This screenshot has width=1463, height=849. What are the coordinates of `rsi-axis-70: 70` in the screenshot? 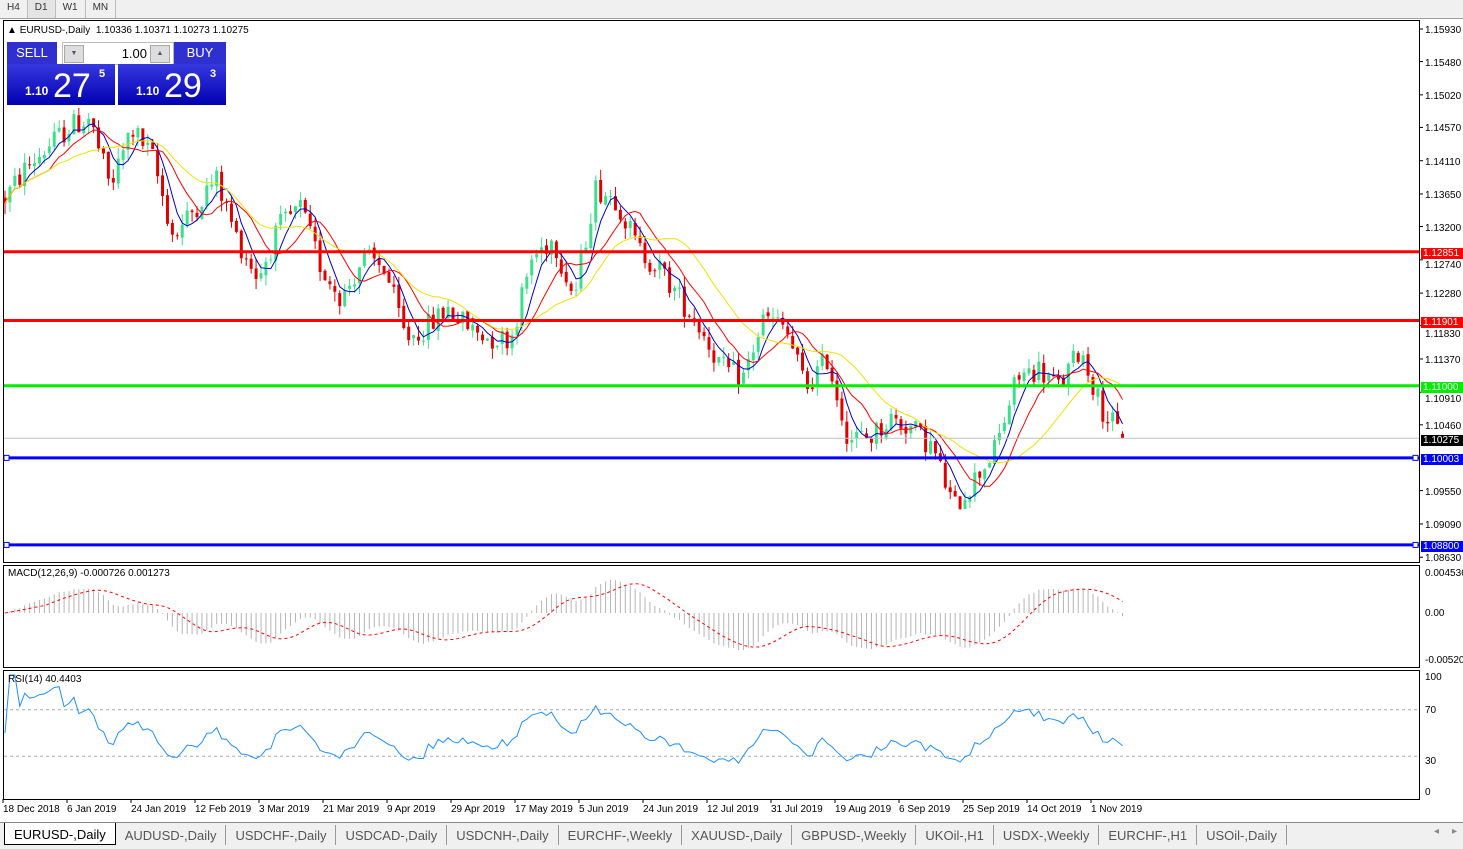 It's located at (1431, 710).